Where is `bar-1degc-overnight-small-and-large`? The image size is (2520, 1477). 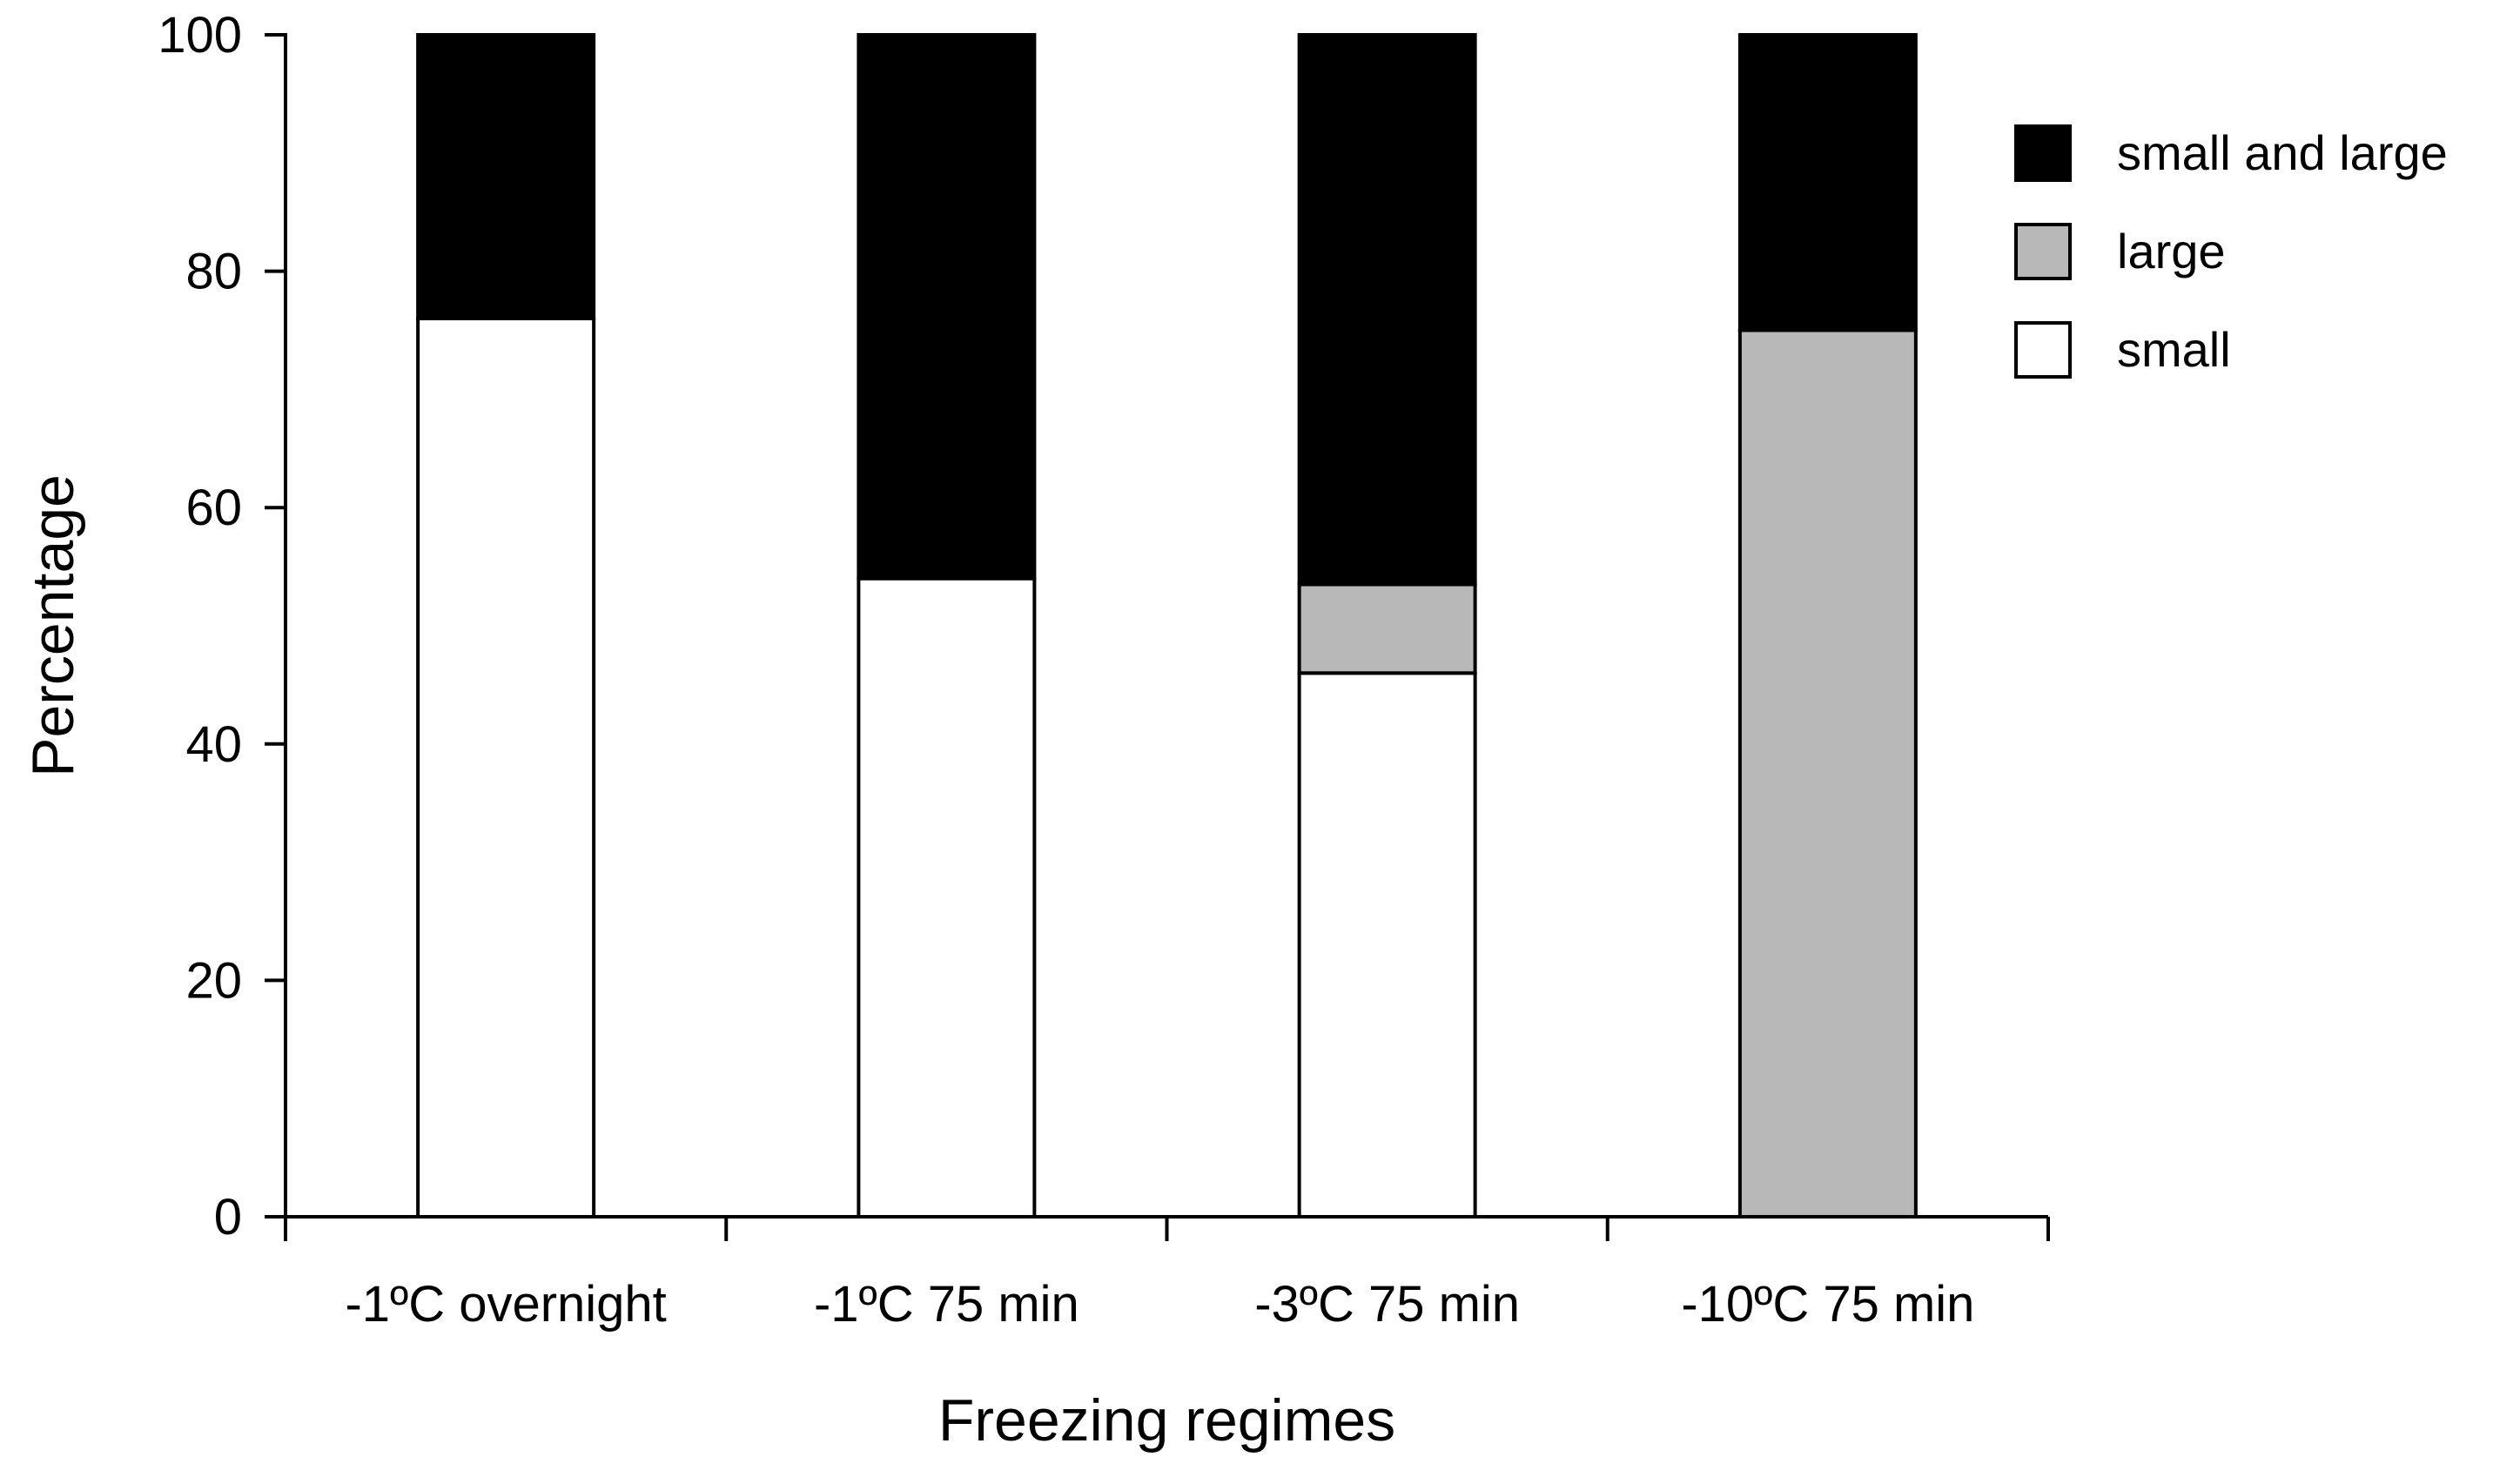 bar-1degc-overnight-small-and-large is located at coordinates (506, 176).